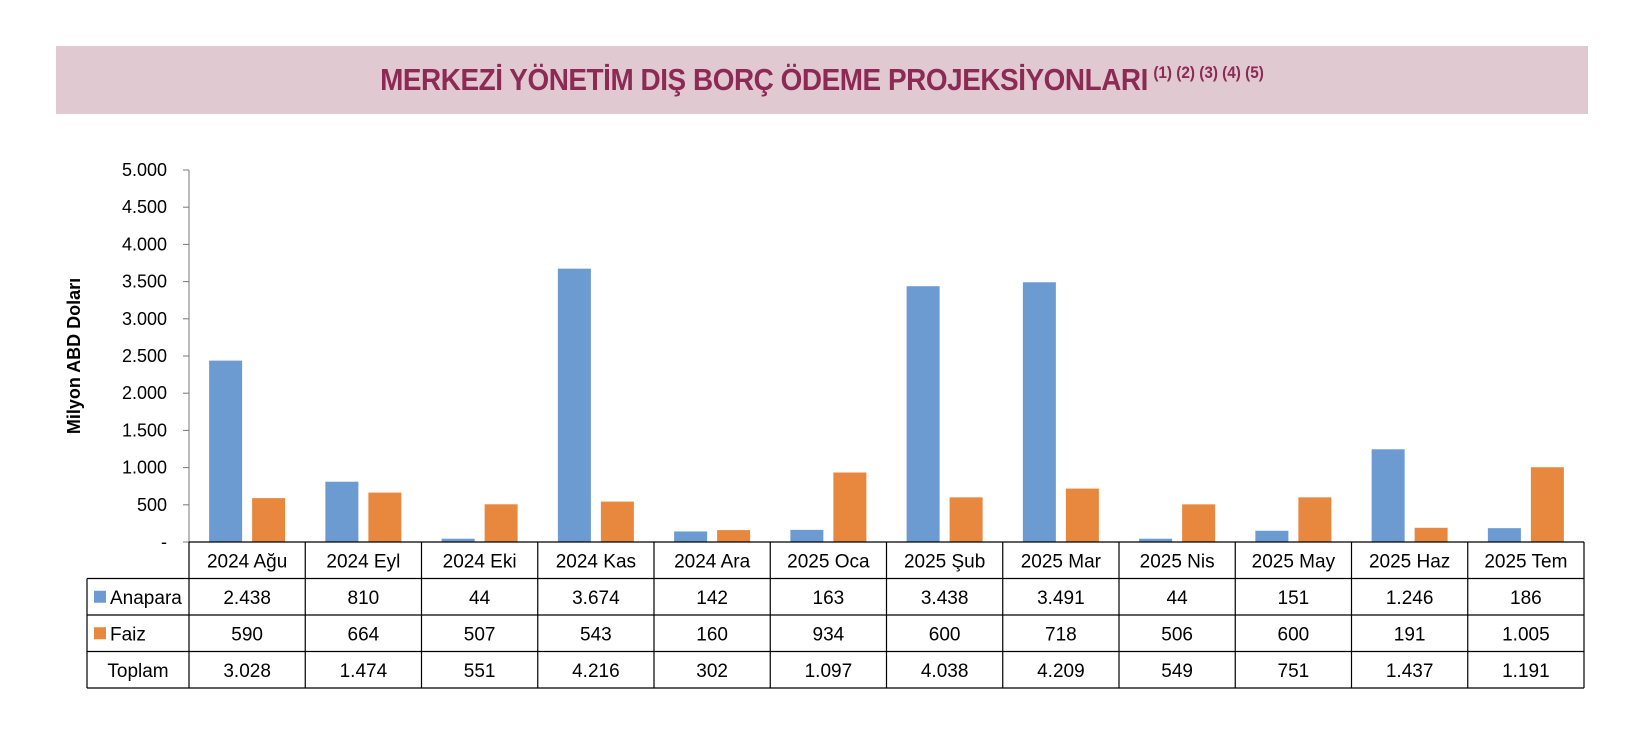  What do you see at coordinates (1410, 671) in the screenshot?
I see `data-label-toplam: 1.437` at bounding box center [1410, 671].